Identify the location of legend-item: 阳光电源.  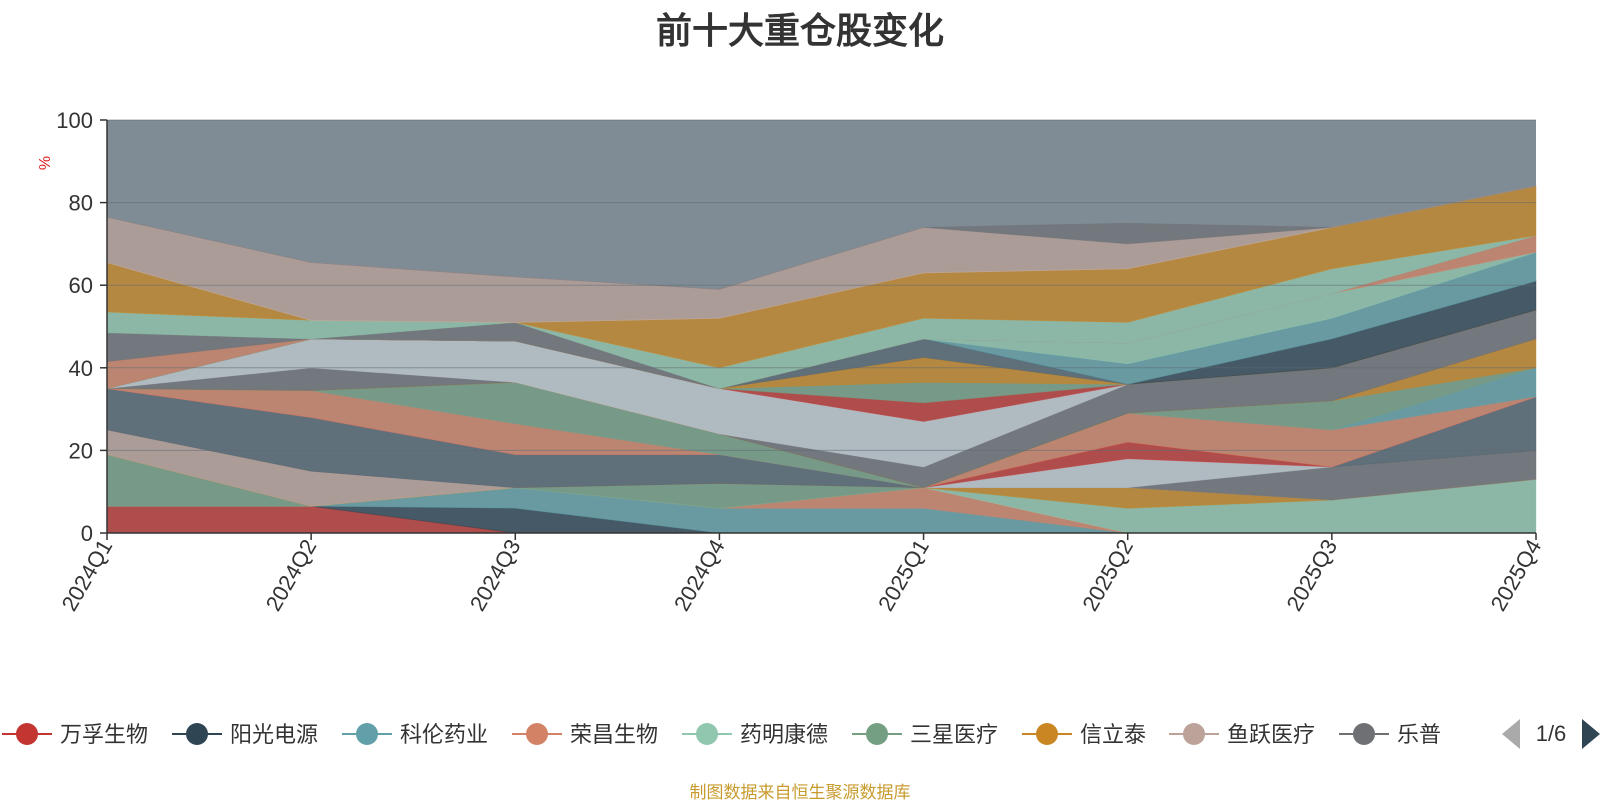
(245, 734).